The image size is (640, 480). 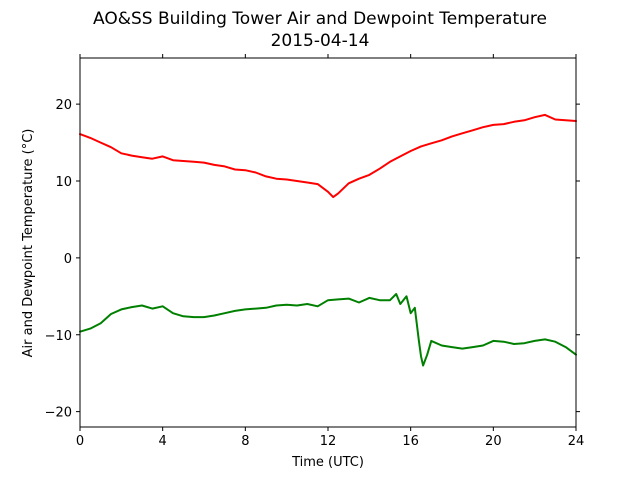 What do you see at coordinates (80, 441) in the screenshot?
I see `x-tick-label: 0` at bounding box center [80, 441].